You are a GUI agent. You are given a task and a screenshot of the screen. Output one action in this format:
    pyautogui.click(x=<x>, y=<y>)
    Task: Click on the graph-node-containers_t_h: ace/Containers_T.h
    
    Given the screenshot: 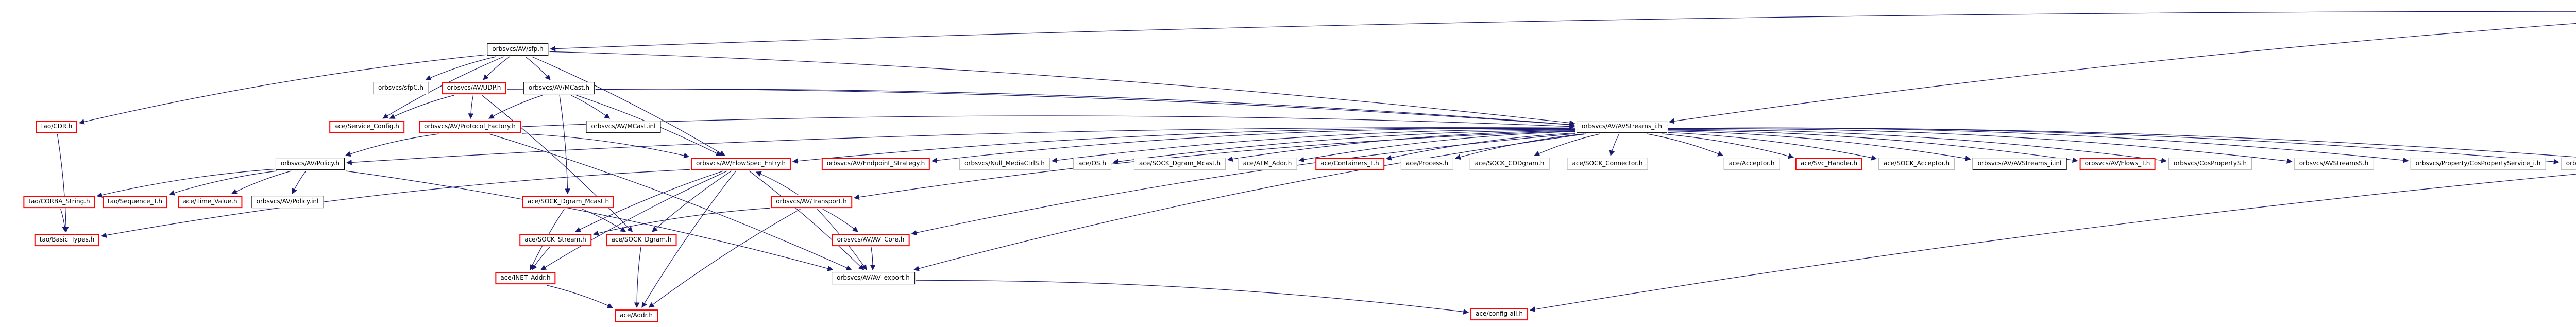 What is the action you would take?
    pyautogui.click(x=1349, y=164)
    